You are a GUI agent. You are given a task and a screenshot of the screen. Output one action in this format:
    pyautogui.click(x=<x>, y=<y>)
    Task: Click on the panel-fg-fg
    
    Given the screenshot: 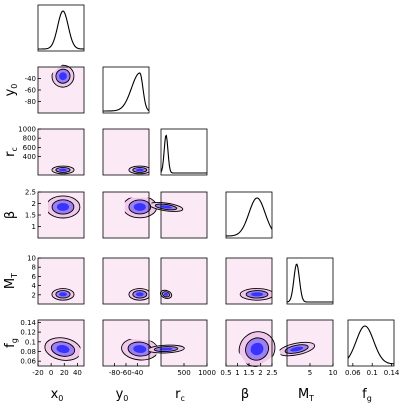 What is the action you would take?
    pyautogui.click(x=371, y=343)
    